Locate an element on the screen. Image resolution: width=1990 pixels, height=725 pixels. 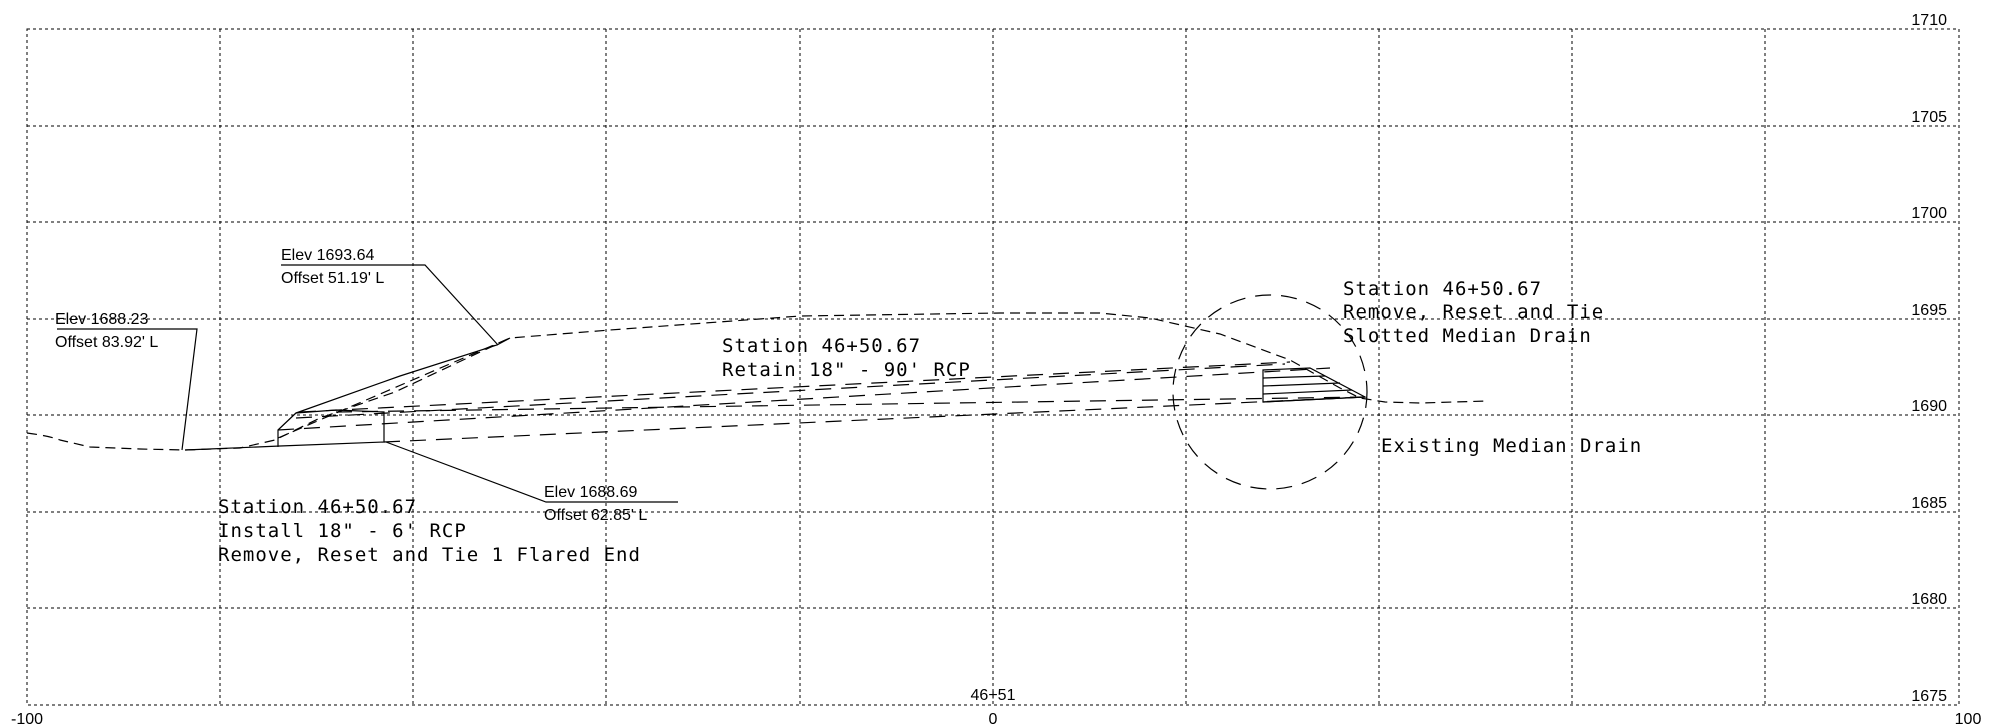
elev-tick: 1695 is located at coordinates (1929, 310).